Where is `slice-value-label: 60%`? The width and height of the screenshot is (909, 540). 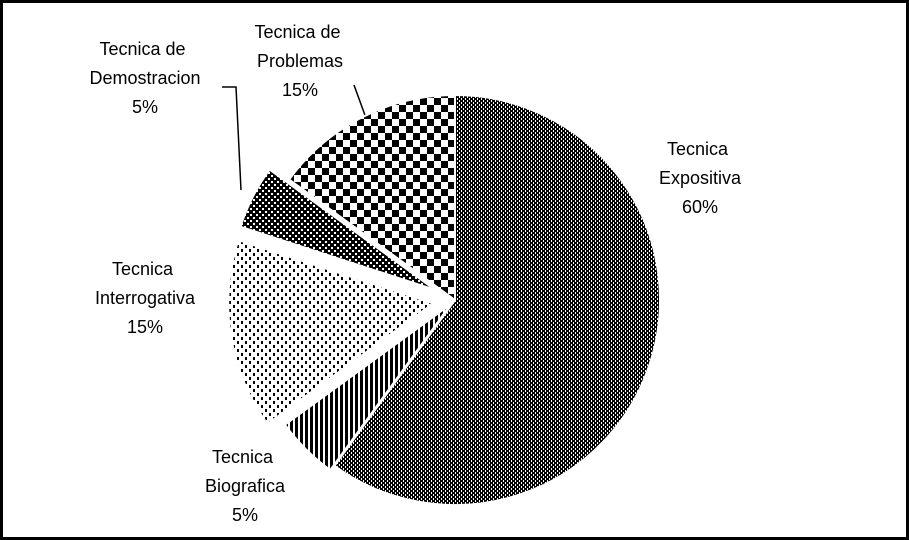 slice-value-label: 60% is located at coordinates (700, 207).